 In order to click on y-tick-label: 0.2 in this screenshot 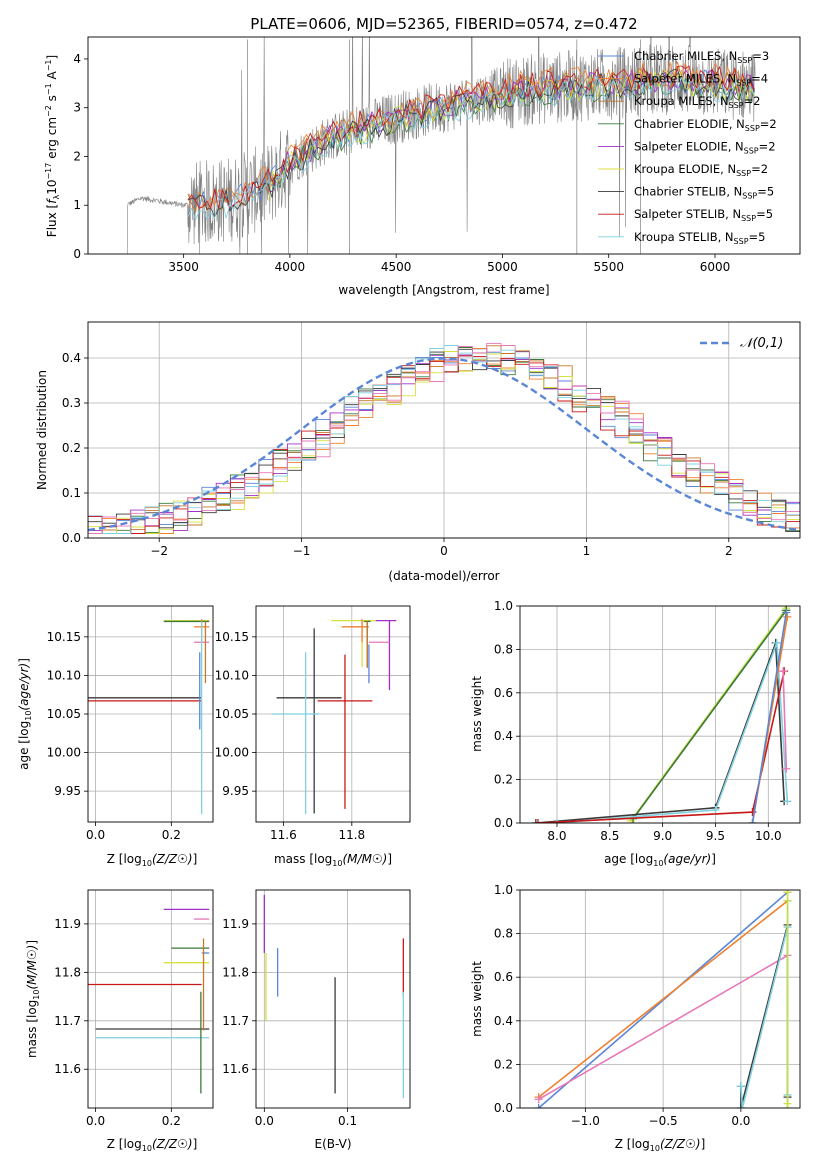, I will do `click(503, 1064)`.